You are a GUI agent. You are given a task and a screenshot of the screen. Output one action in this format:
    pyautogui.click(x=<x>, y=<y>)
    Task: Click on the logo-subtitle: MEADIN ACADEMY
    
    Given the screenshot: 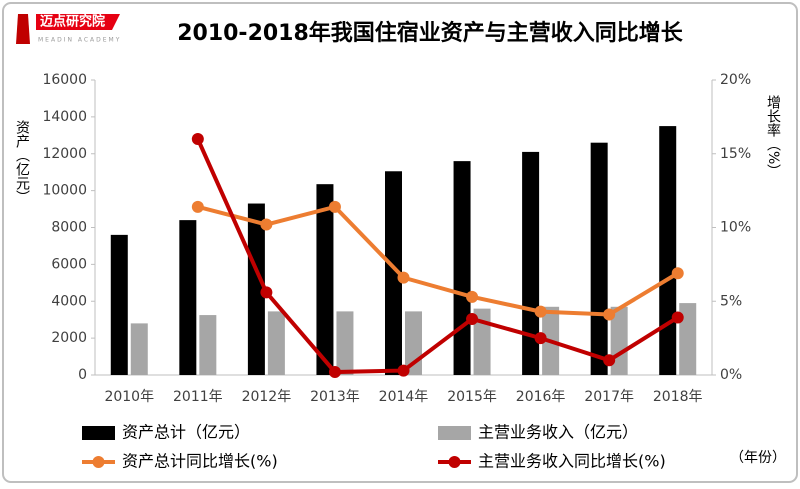 What is the action you would take?
    pyautogui.click(x=79, y=40)
    